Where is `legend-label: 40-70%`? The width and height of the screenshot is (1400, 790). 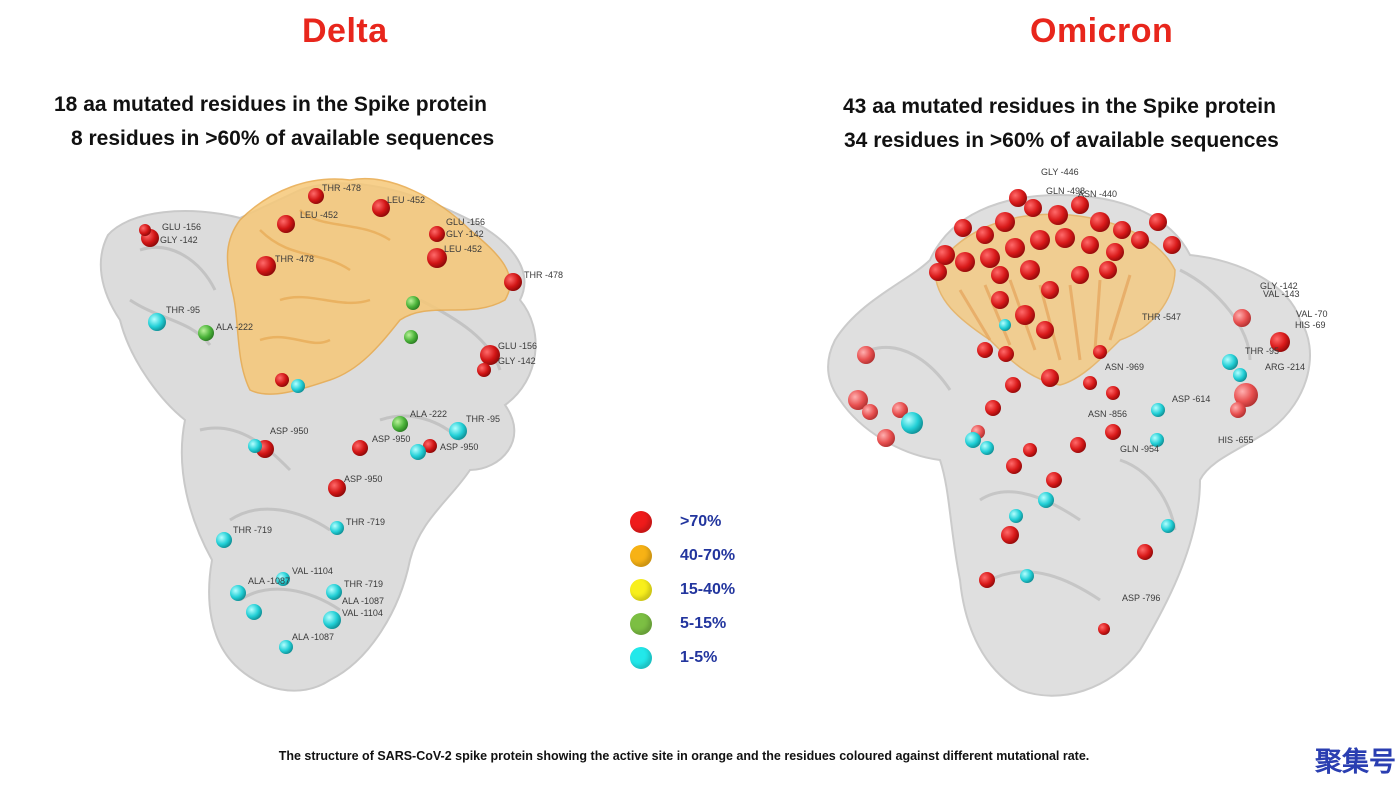 legend-label: 40-70% is located at coordinates (708, 555).